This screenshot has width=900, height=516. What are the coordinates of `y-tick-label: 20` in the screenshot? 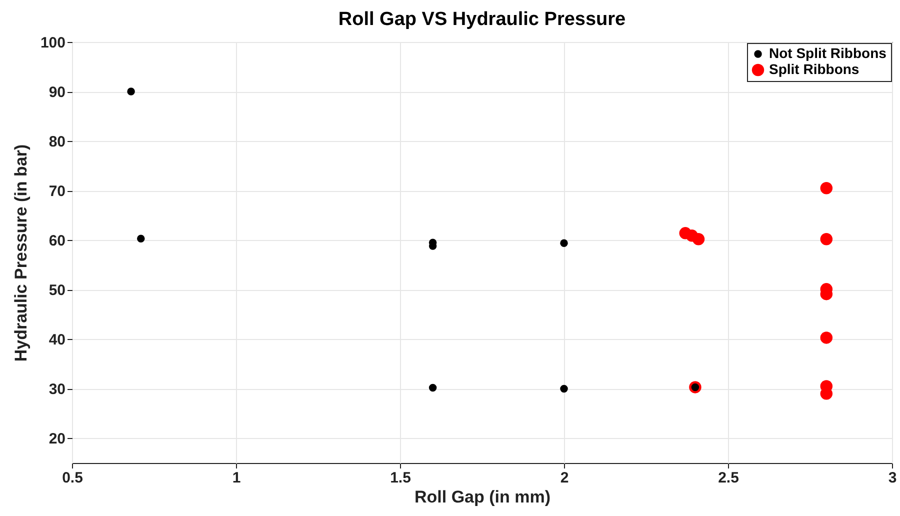 It's located at (57, 439).